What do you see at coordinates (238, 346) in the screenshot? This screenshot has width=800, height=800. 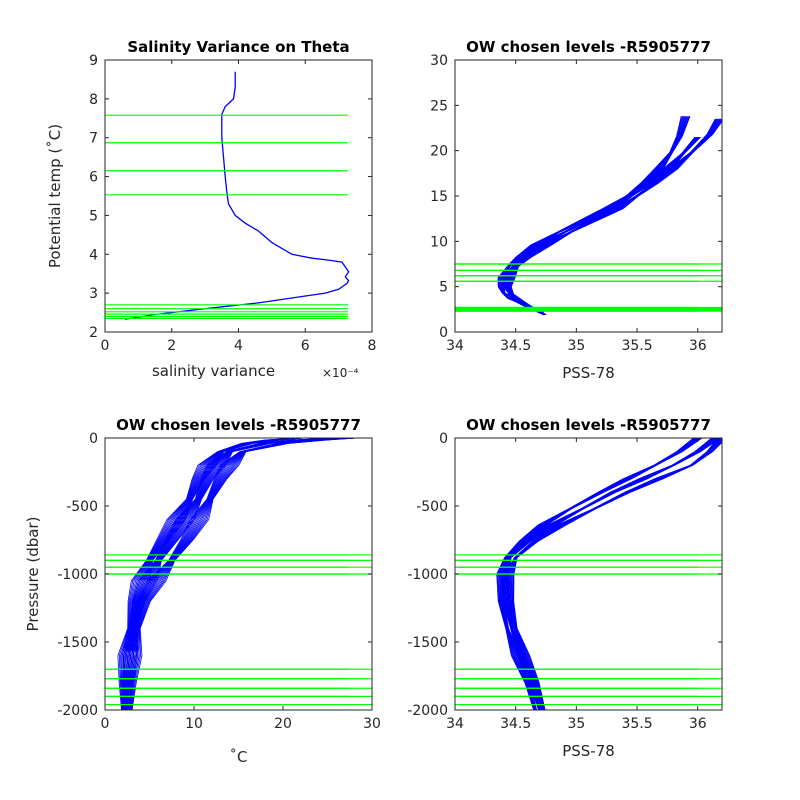 I see `x-tick-label: 4` at bounding box center [238, 346].